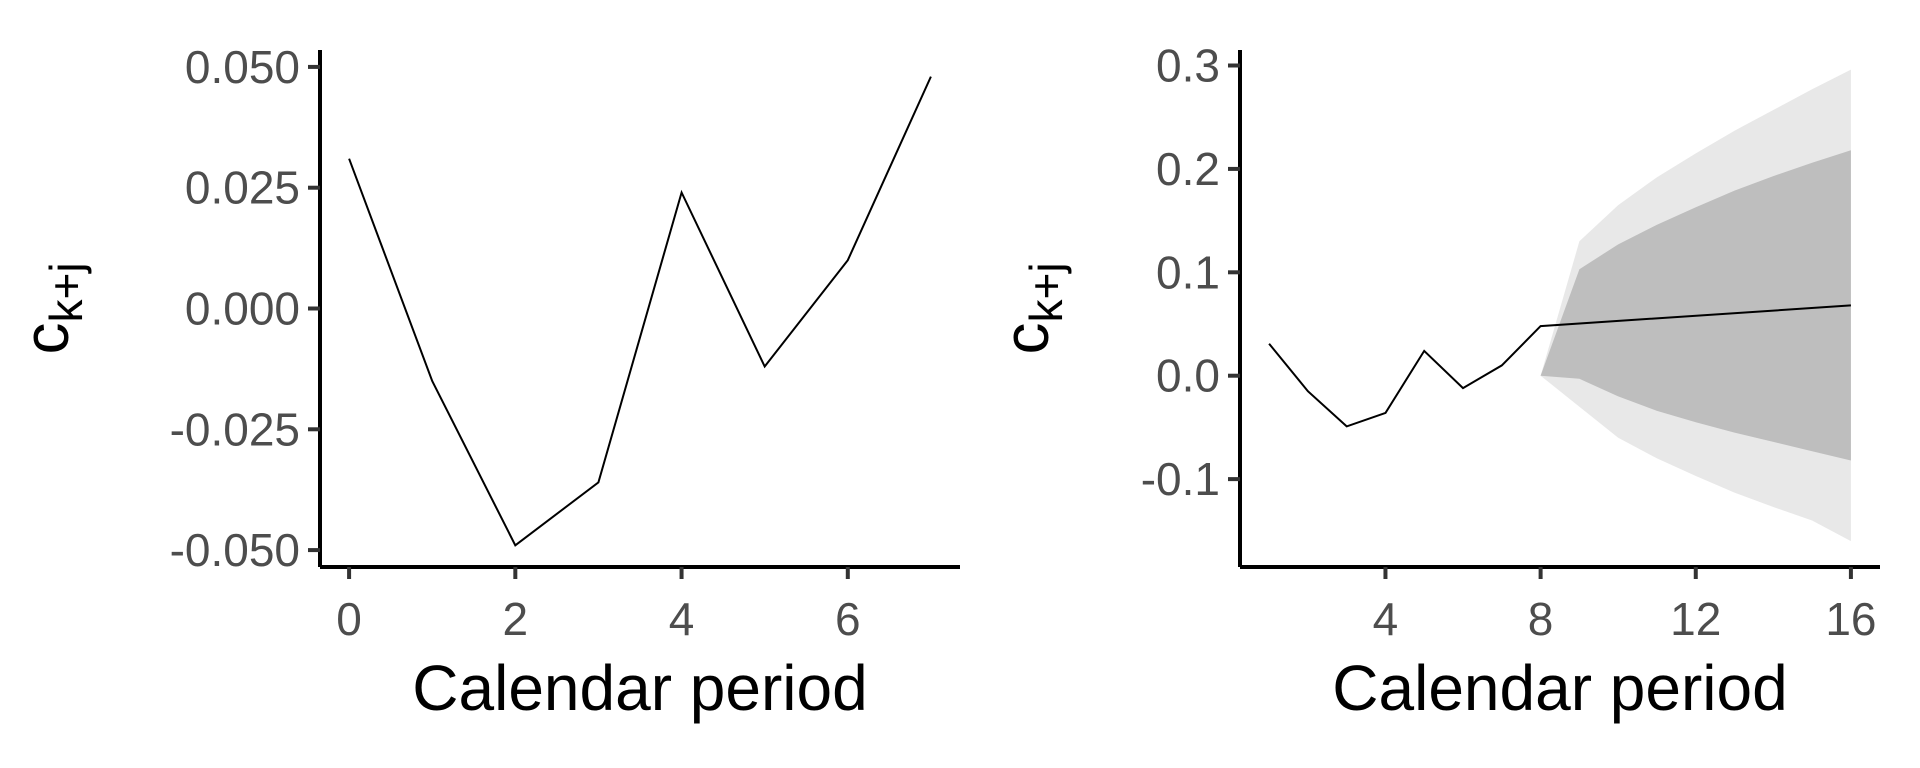 This screenshot has height=768, width=1920. I want to click on x-tick-label: 8, so click(1541, 619).